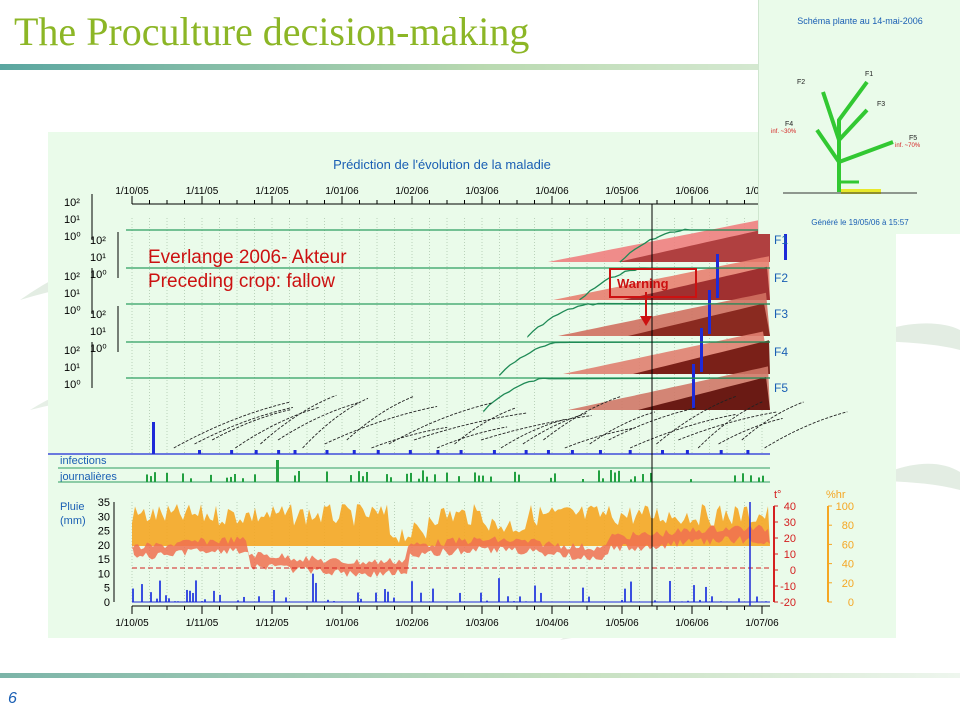  Describe the element at coordinates (781, 314) in the screenshot. I see `leaf-panel-label: F3` at that location.